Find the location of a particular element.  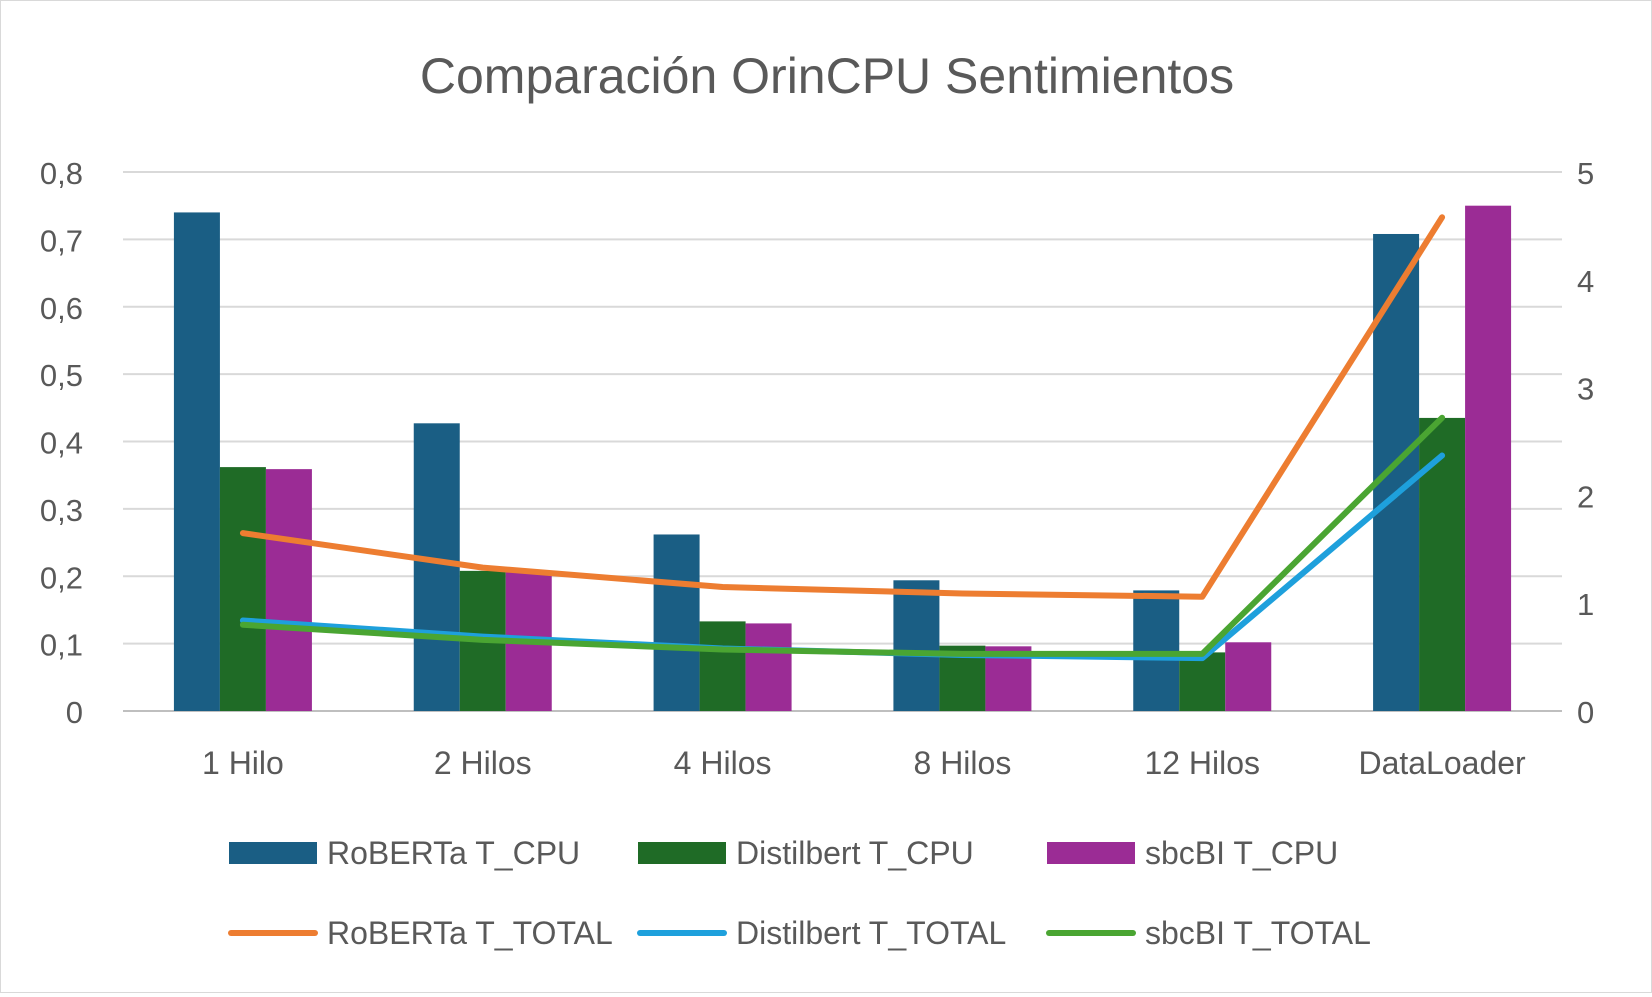

legend-label: RoBERTa T_CPU is located at coordinates (453, 853).